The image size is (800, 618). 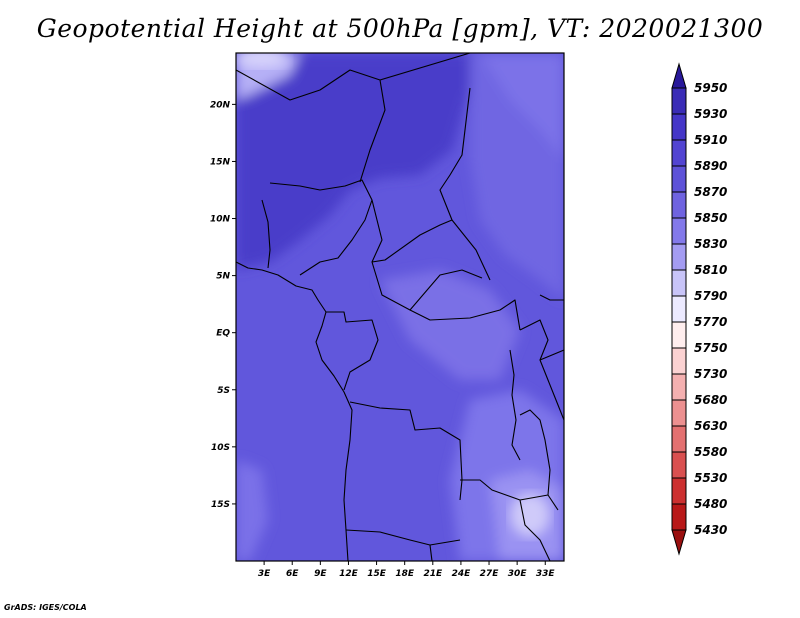 What do you see at coordinates (710, 218) in the screenshot?
I see `colorbar-label: 5850` at bounding box center [710, 218].